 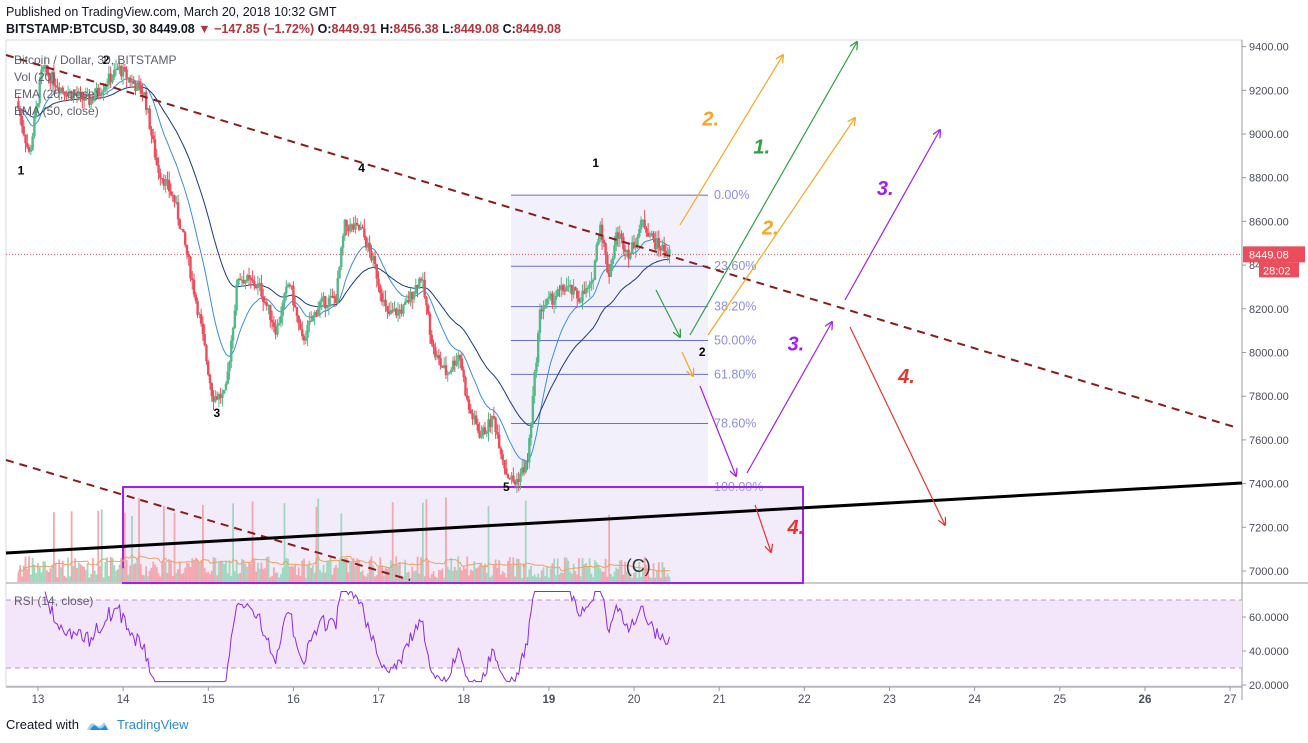 What do you see at coordinates (781, 227) in the screenshot?
I see `orange-projection-arrow` at bounding box center [781, 227].